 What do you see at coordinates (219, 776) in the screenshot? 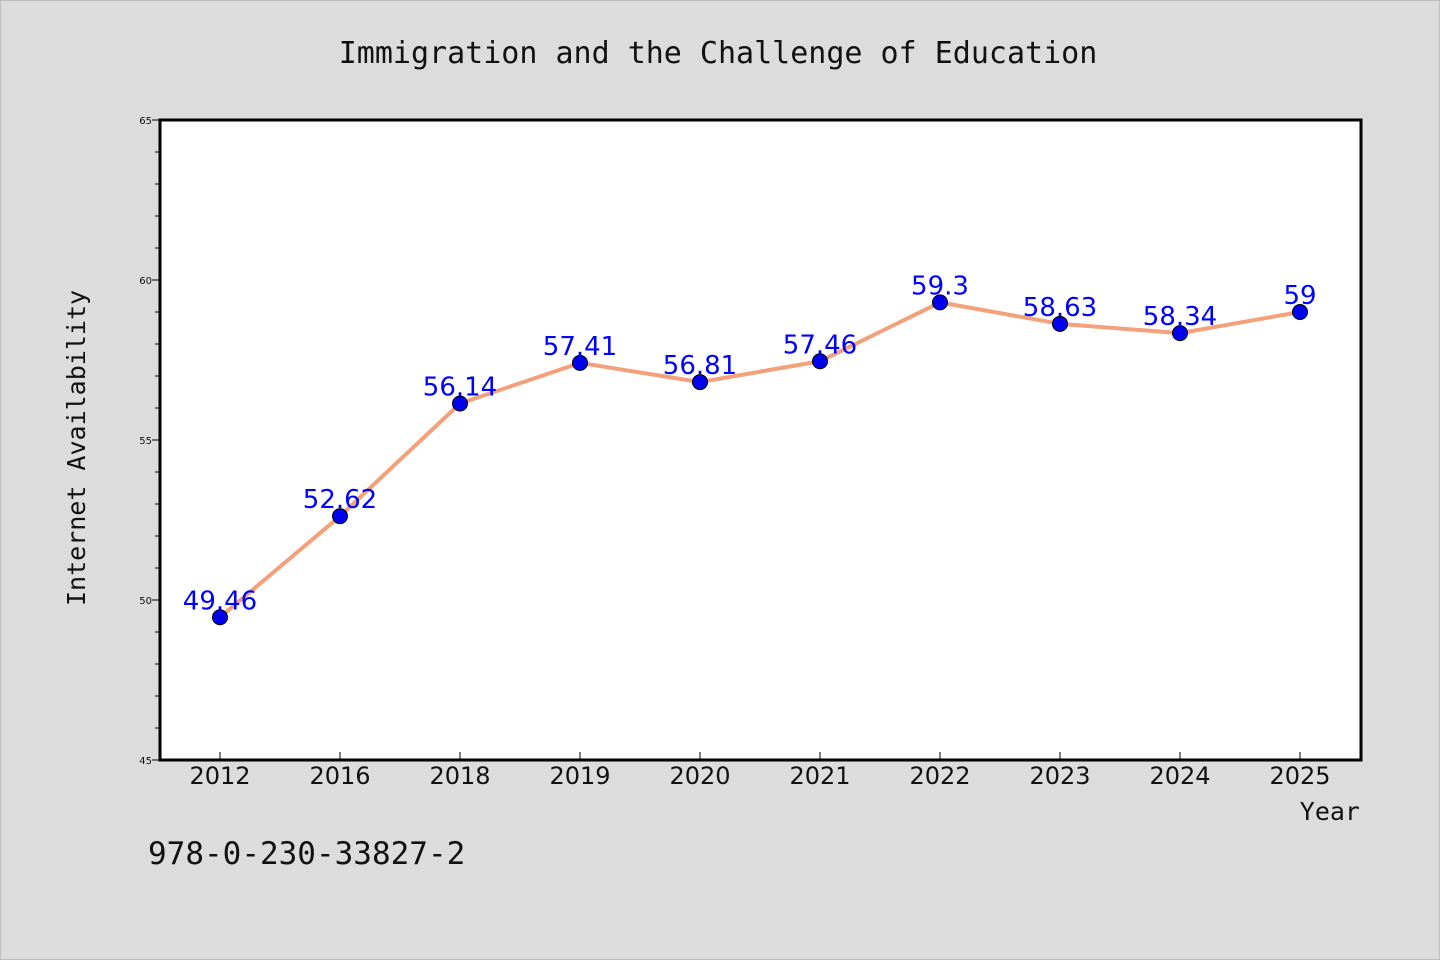
I see `x-tick-label: 2012` at bounding box center [219, 776].